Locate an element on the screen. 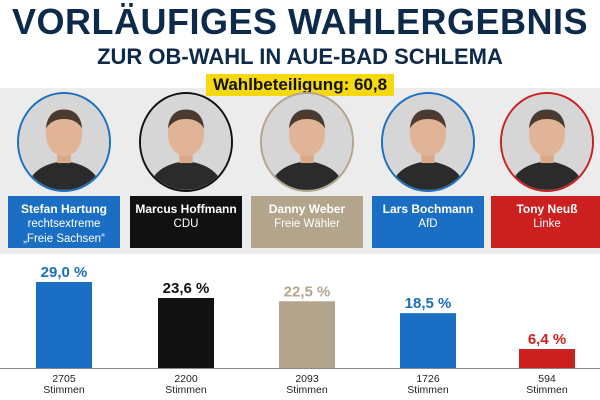 The width and height of the screenshot is (600, 400). candidate-party: Freie Wähler is located at coordinates (307, 224).